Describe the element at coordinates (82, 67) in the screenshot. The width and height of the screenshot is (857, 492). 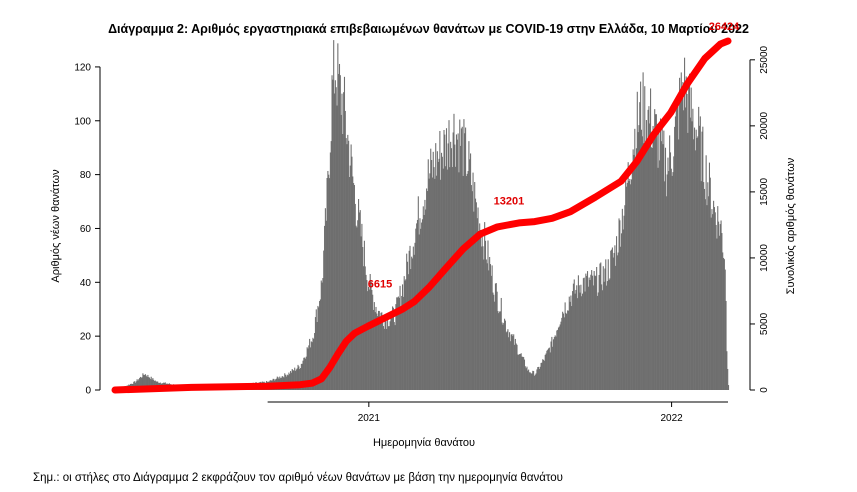
I see `y-tick-label: 120` at that location.